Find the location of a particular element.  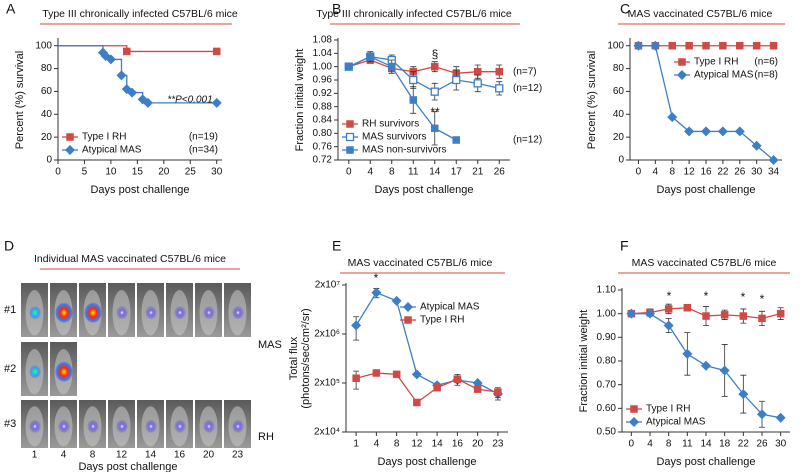

y-tick-label: 20 is located at coordinates (619, 137).